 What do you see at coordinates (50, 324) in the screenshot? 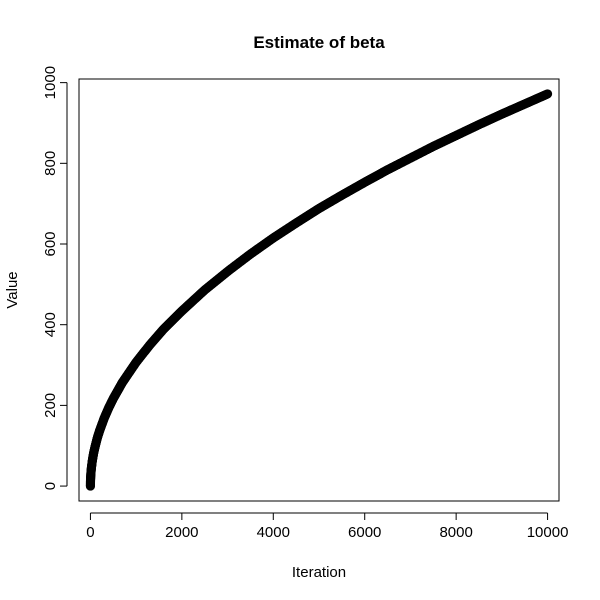
I see `y-tick-label: 400` at bounding box center [50, 324].